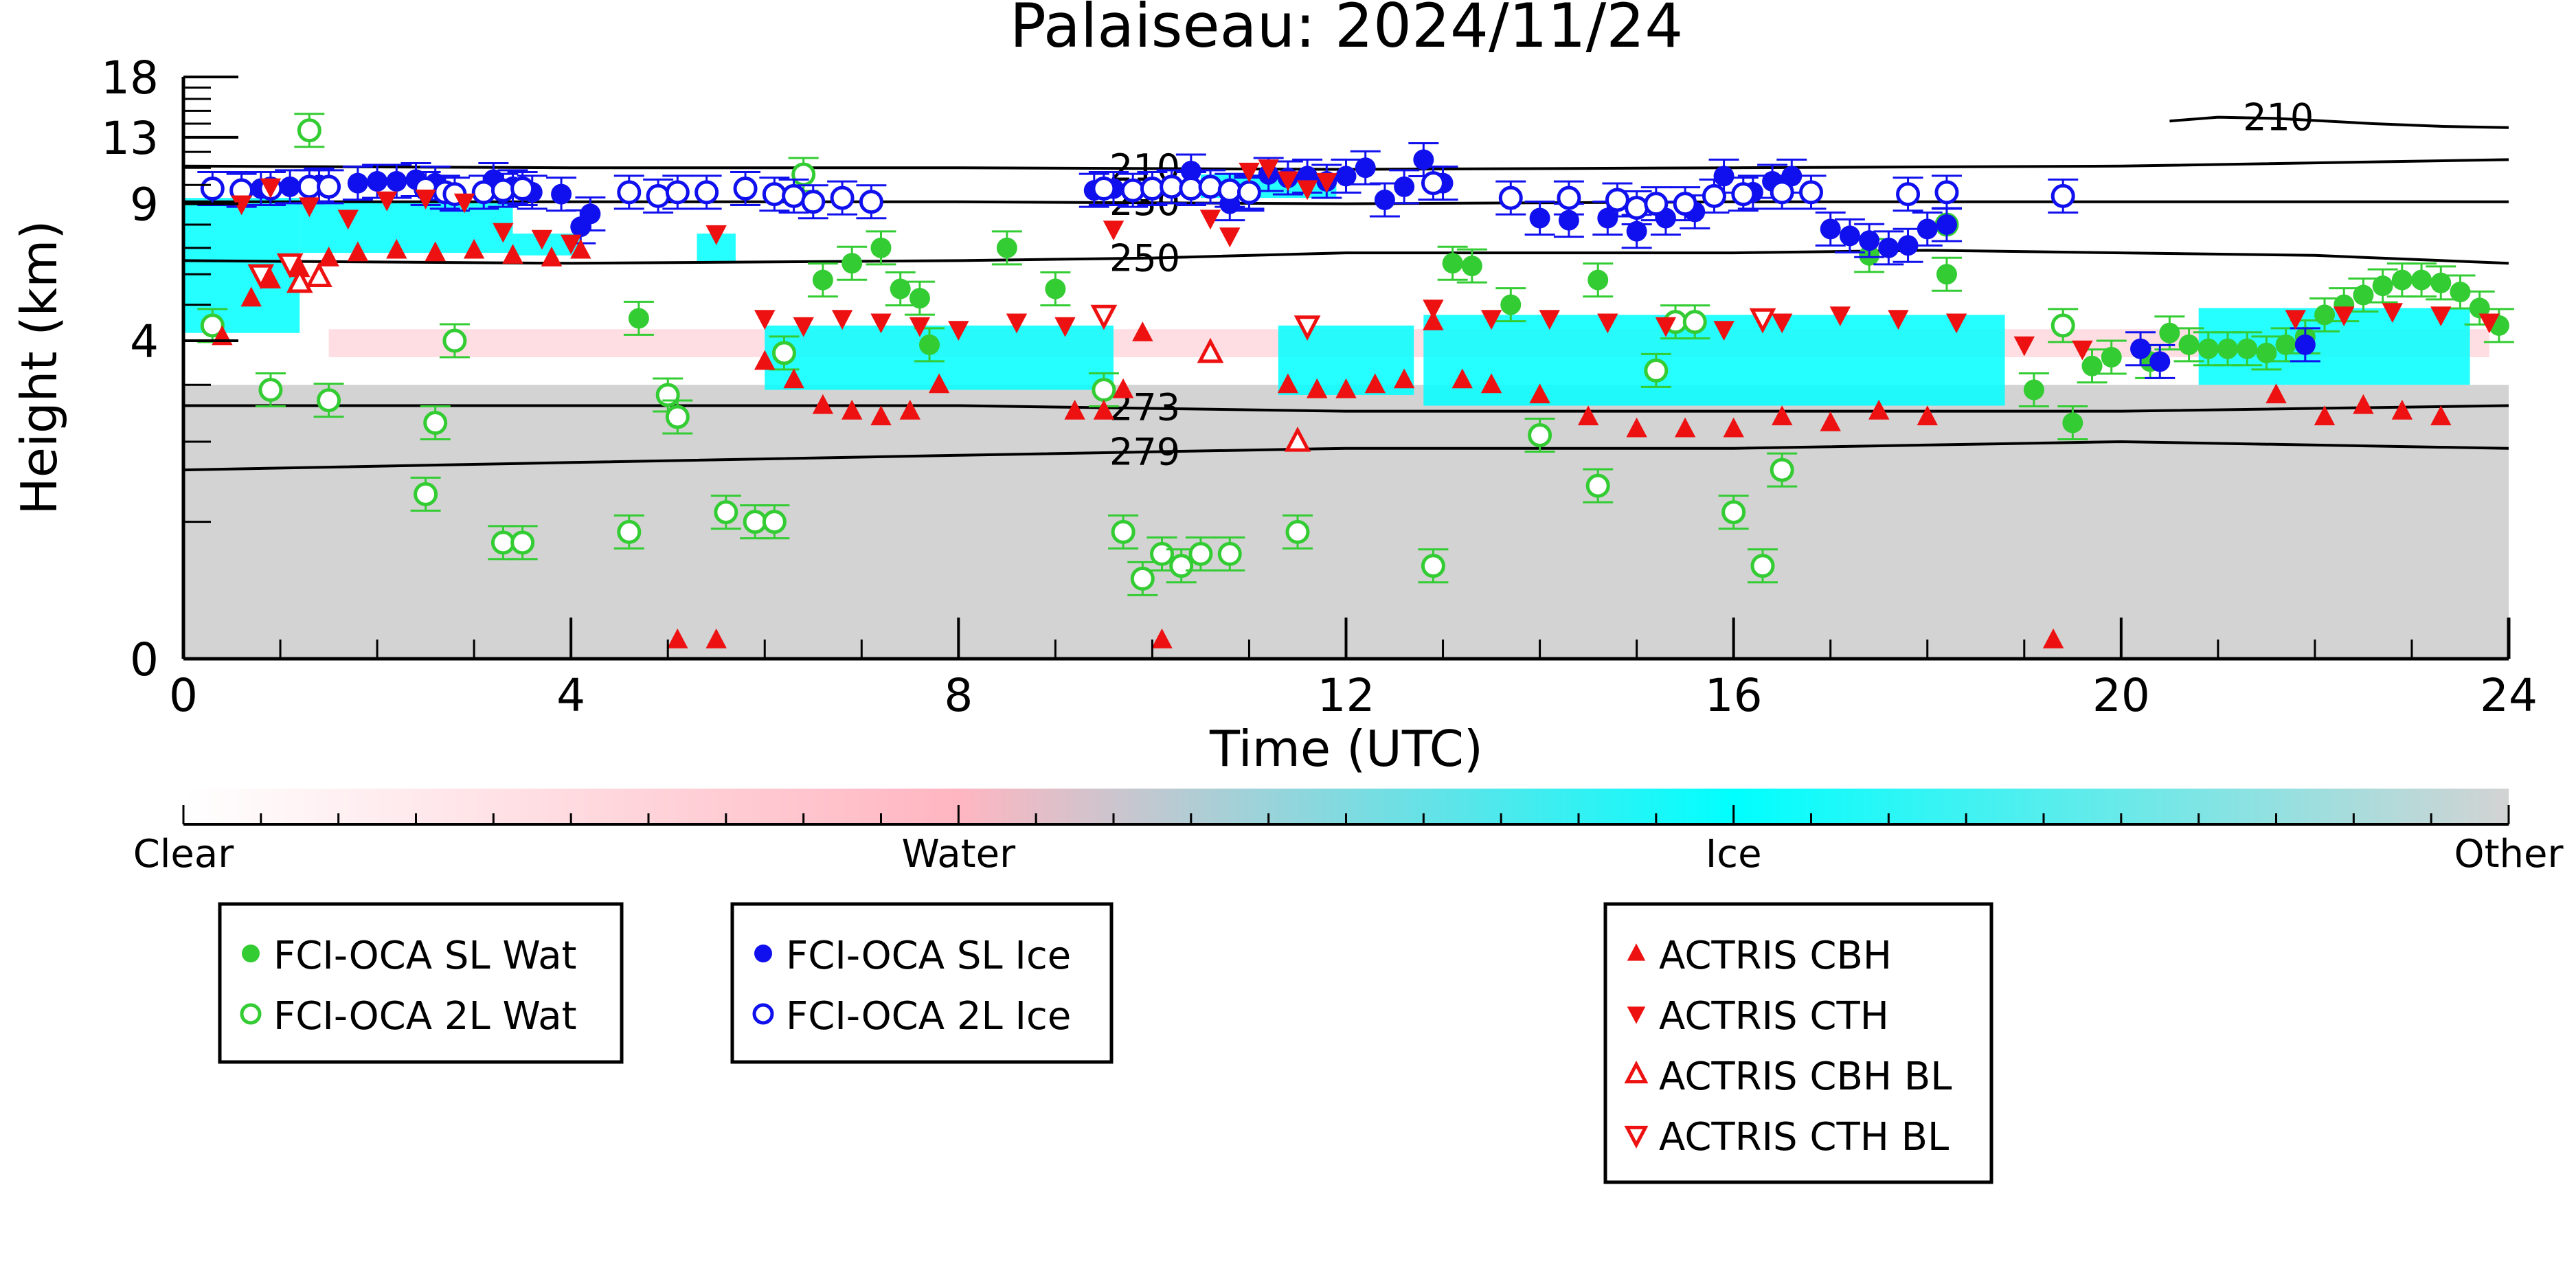 The height and width of the screenshot is (1288, 2576). What do you see at coordinates (2509, 854) in the screenshot?
I see `colorbar-label: Other` at bounding box center [2509, 854].